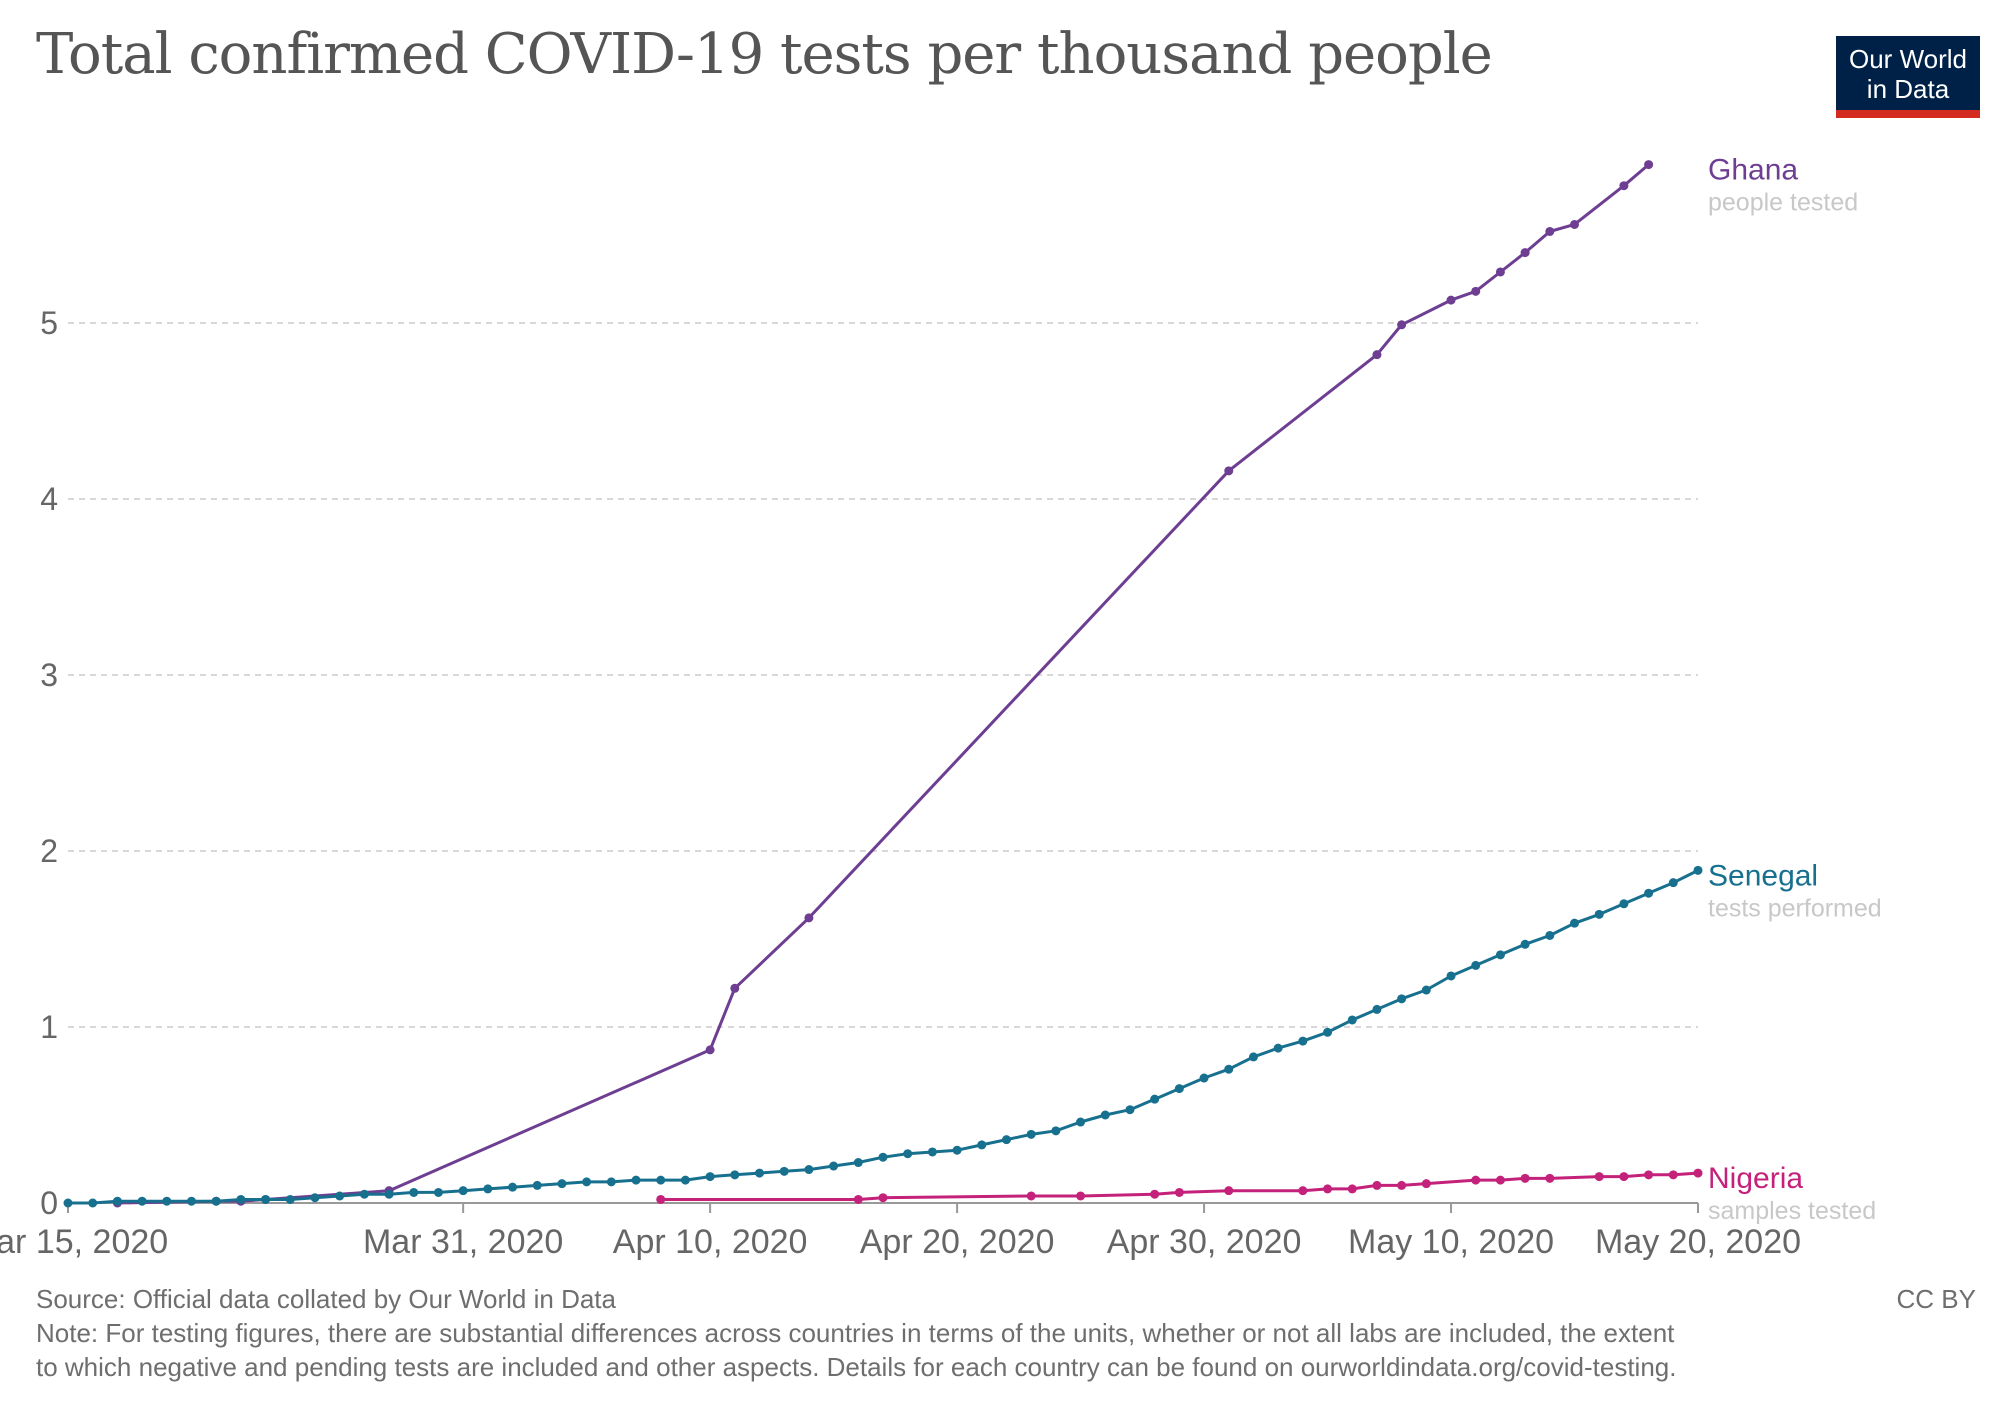  What do you see at coordinates (1936, 1299) in the screenshot?
I see `license-link: CC BY` at bounding box center [1936, 1299].